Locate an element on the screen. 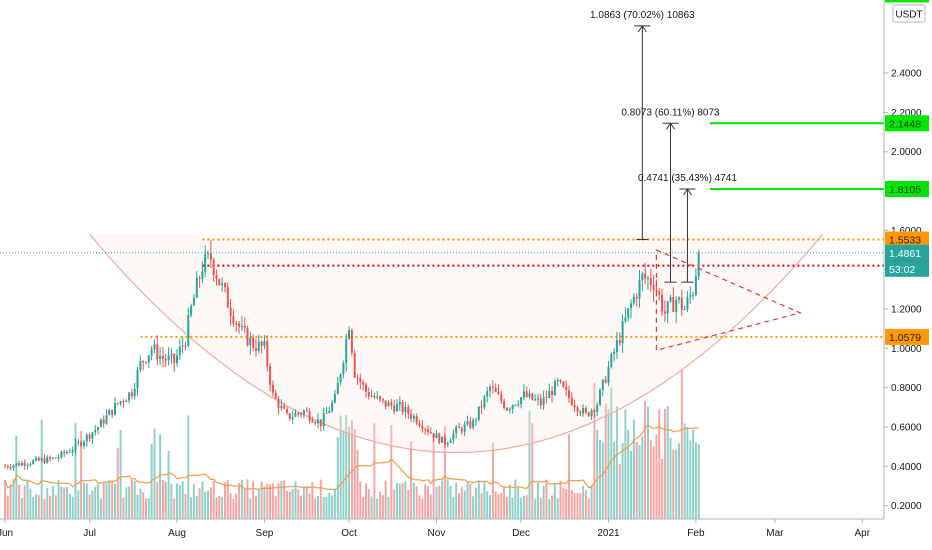 The image size is (932, 550). time-axis: Jun Jul Aug Sep Oct Nov Dec 2021 Feb Mar Apr is located at coordinates (442, 528).